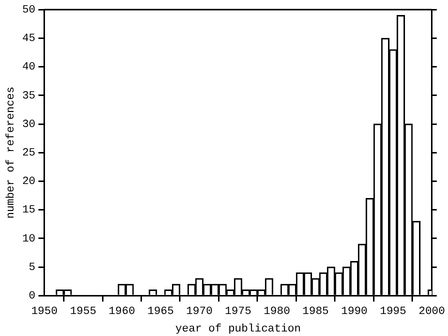 The image size is (448, 336). Describe the element at coordinates (83, 312) in the screenshot. I see `x-tick-label: 1955` at that location.